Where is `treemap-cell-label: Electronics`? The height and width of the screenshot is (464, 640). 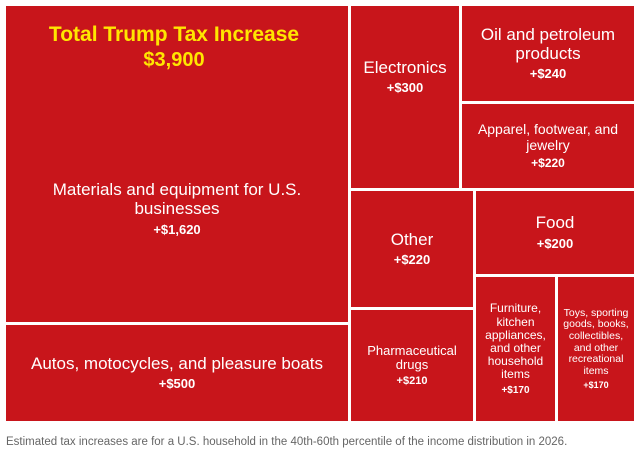 treemap-cell-label: Electronics is located at coordinates (405, 67).